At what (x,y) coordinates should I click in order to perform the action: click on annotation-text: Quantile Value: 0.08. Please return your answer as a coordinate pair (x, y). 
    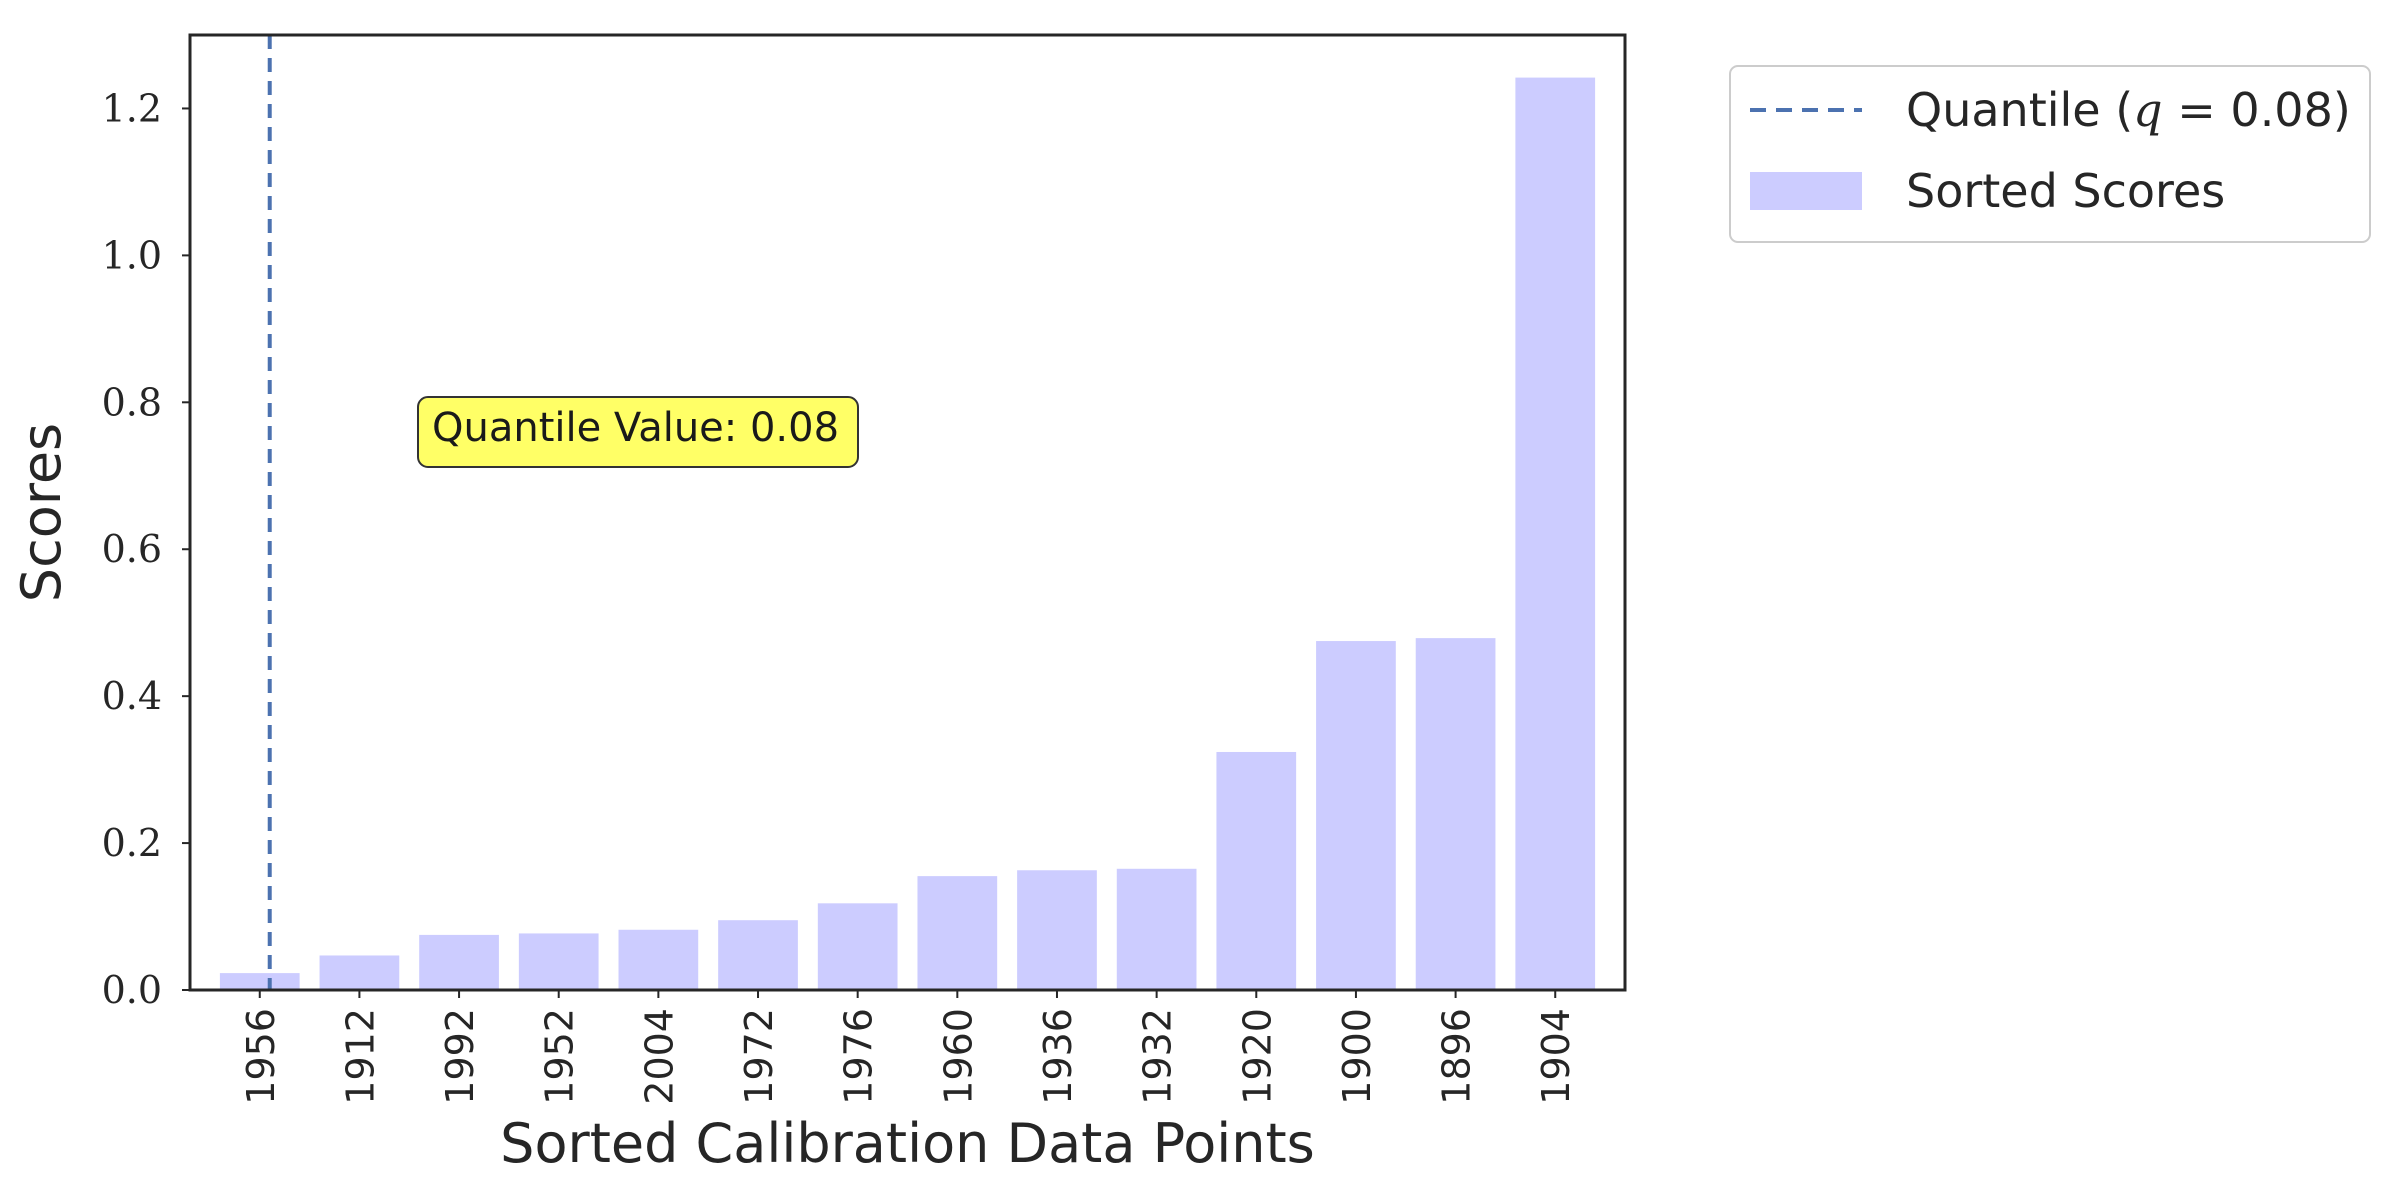
    Looking at the image, I should click on (635, 428).